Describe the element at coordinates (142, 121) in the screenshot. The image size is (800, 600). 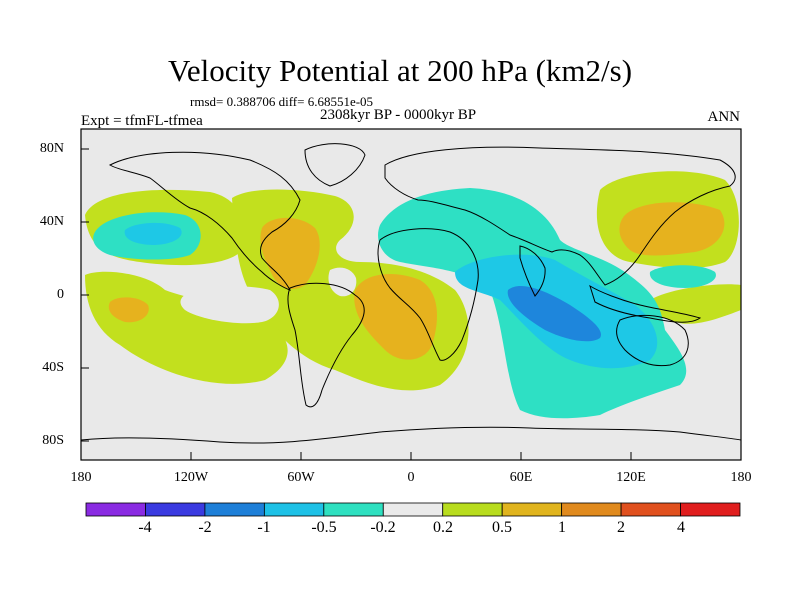
I see `experiment-label: Expt = tfmFL-tfmea` at that location.